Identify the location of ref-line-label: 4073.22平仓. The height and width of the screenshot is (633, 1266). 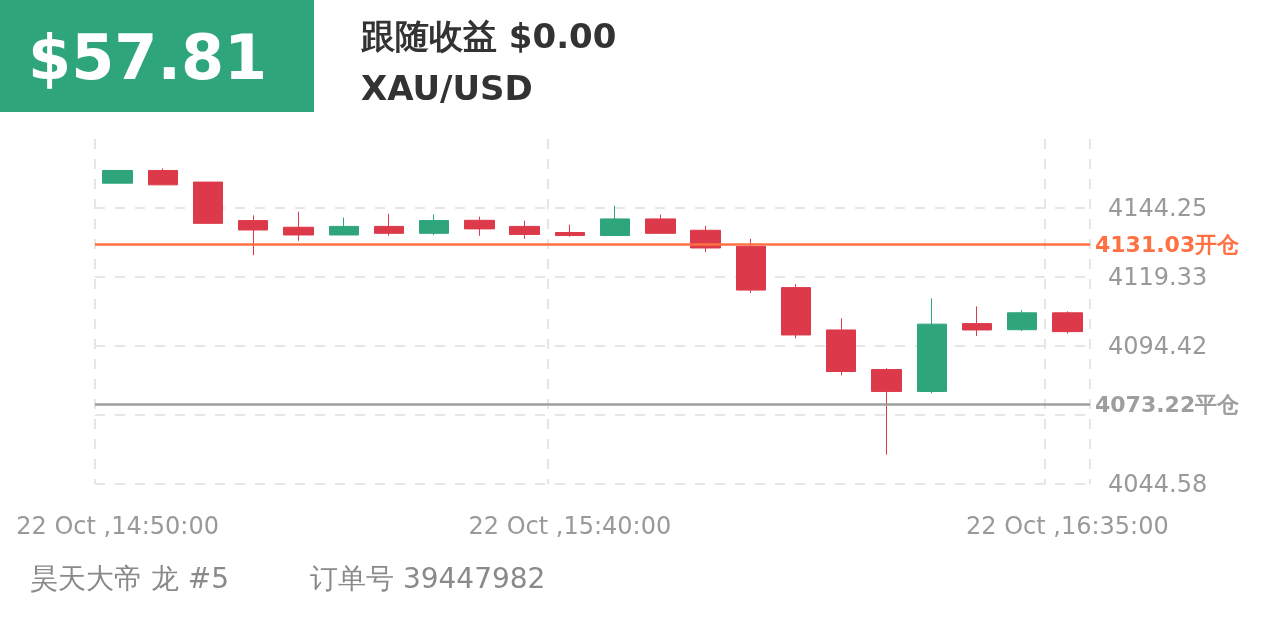
(1168, 405).